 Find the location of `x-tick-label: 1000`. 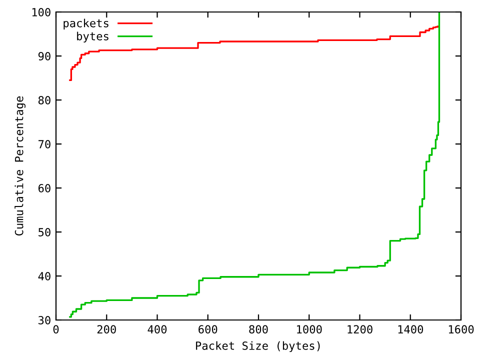

x-tick-label: 1000 is located at coordinates (309, 329).